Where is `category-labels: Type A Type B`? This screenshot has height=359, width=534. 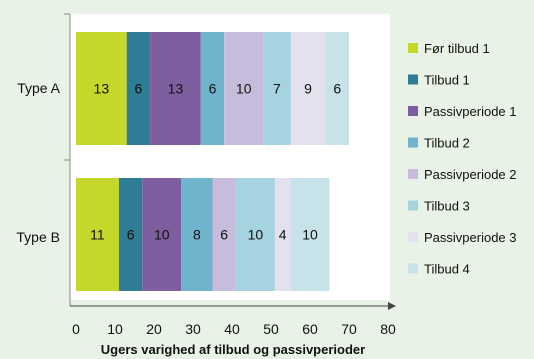 category-labels: Type A Type B is located at coordinates (38, 162).